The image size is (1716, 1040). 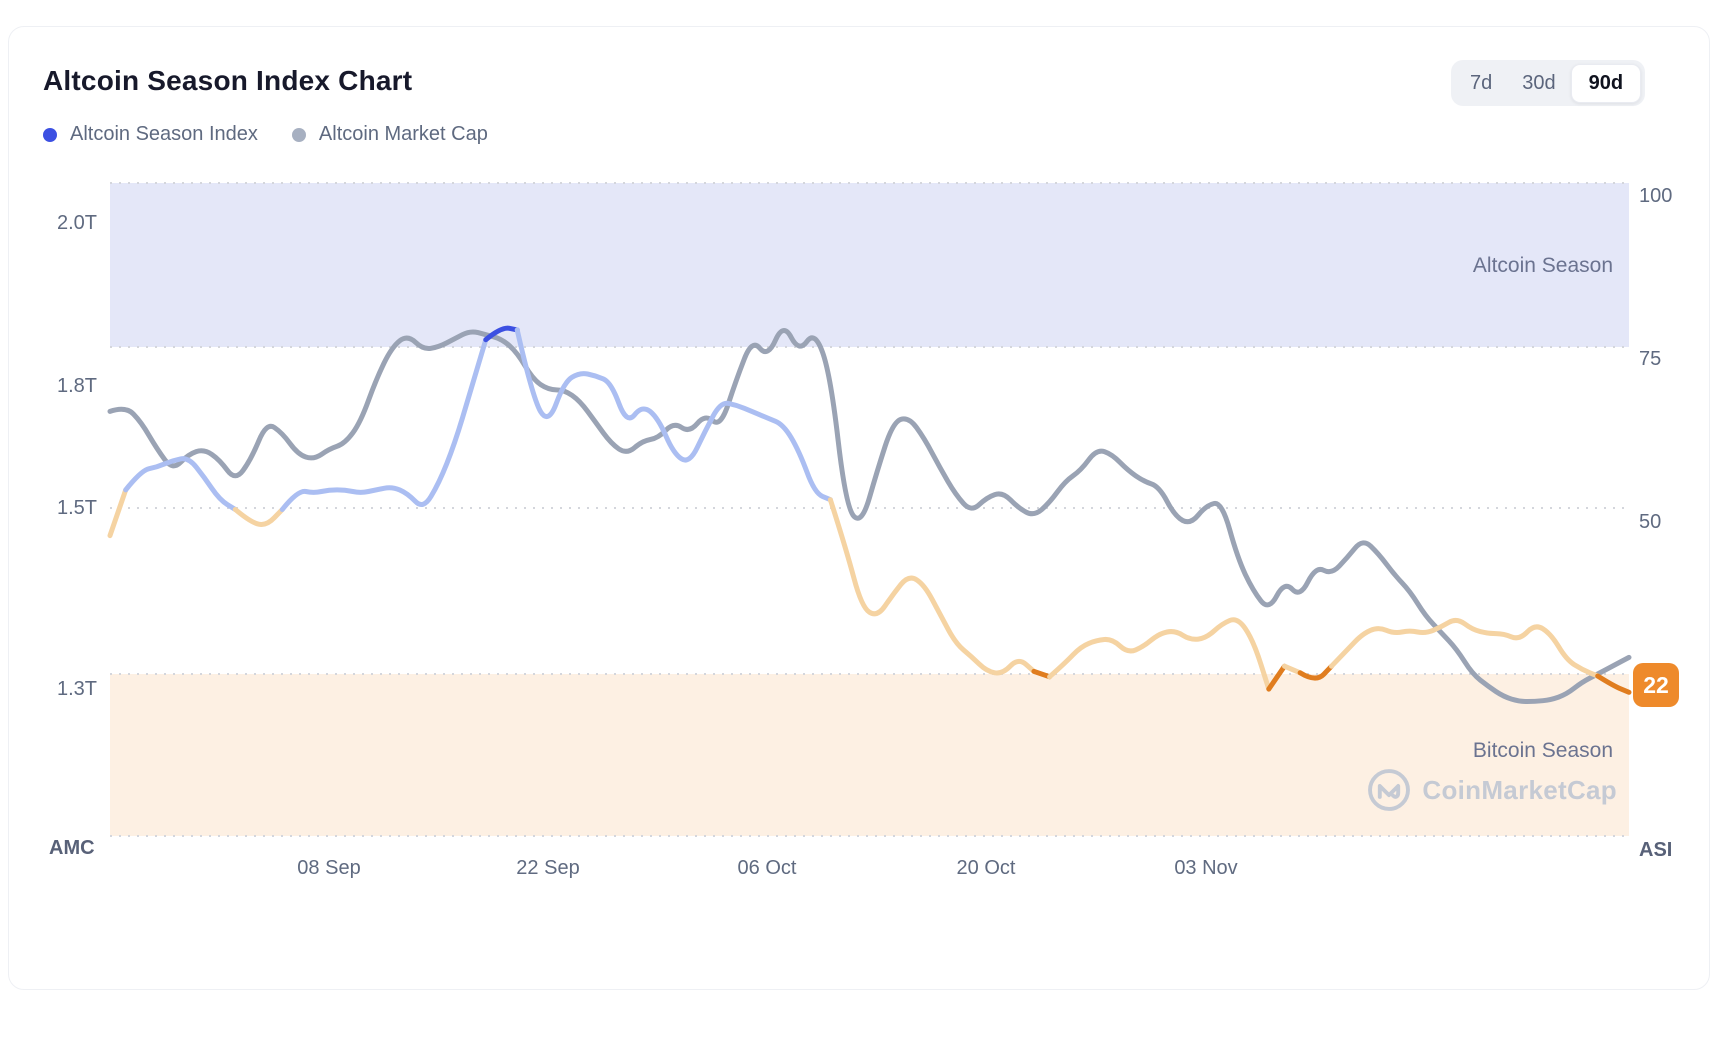 I want to click on bitcoin-season-band-label: Bitcoin Season, so click(x=1542, y=750).